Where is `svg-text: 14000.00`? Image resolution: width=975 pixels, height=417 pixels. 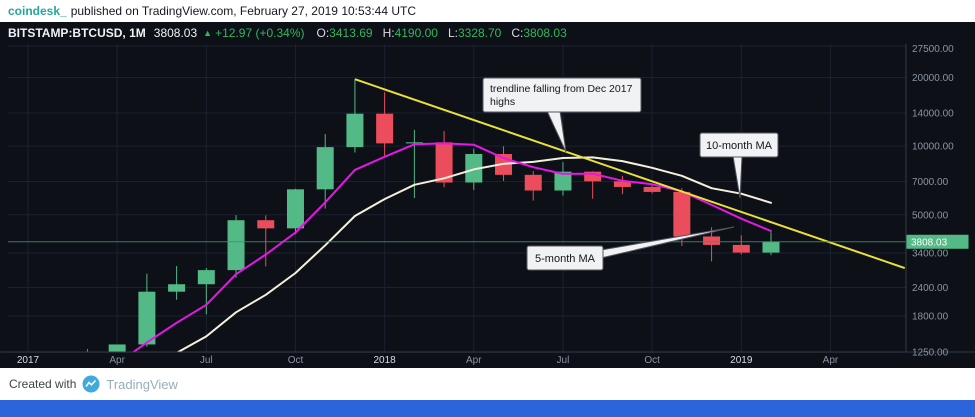
svg-text: 14000.00 is located at coordinates (933, 113).